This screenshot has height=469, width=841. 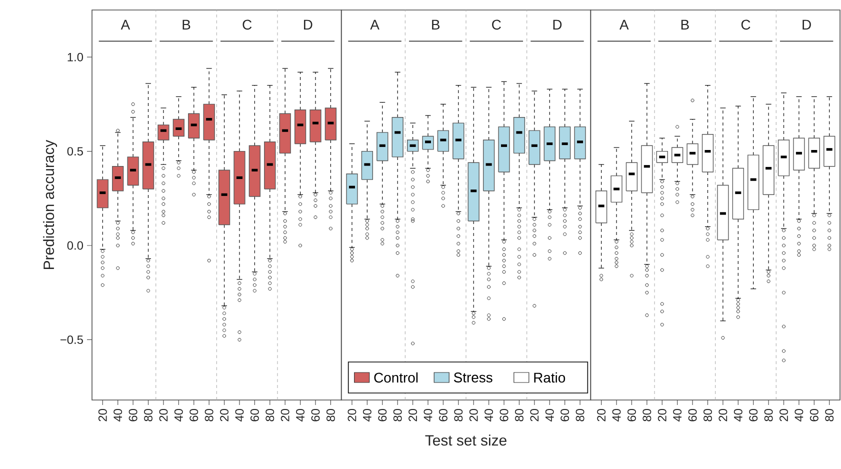 What do you see at coordinates (473, 377) in the screenshot?
I see `legend-label: Stress` at bounding box center [473, 377].